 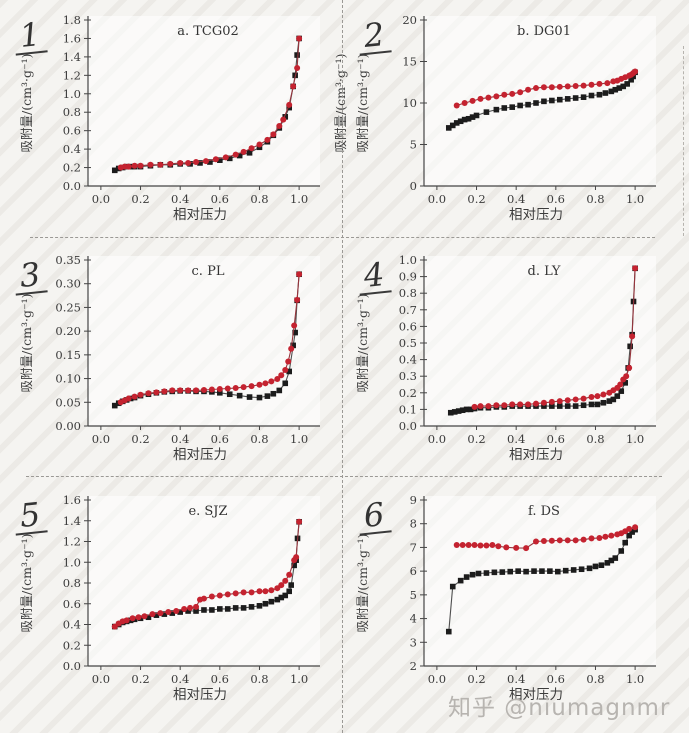 What do you see at coordinates (413, 642) in the screenshot?
I see `svg-text: 3` at bounding box center [413, 642].